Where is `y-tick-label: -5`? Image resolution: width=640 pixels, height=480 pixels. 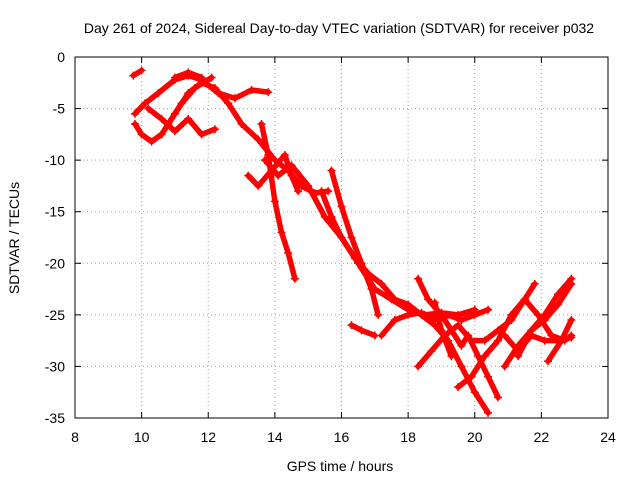
y-tick-label: -5 is located at coordinates (59, 109).